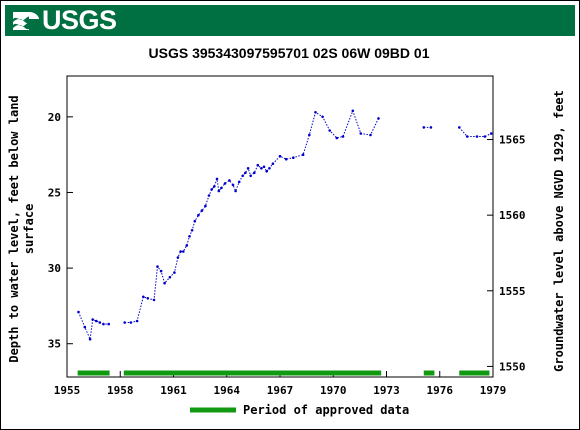  What do you see at coordinates (512, 366) in the screenshot?
I see `y2-tick-label: 1550` at bounding box center [512, 366].